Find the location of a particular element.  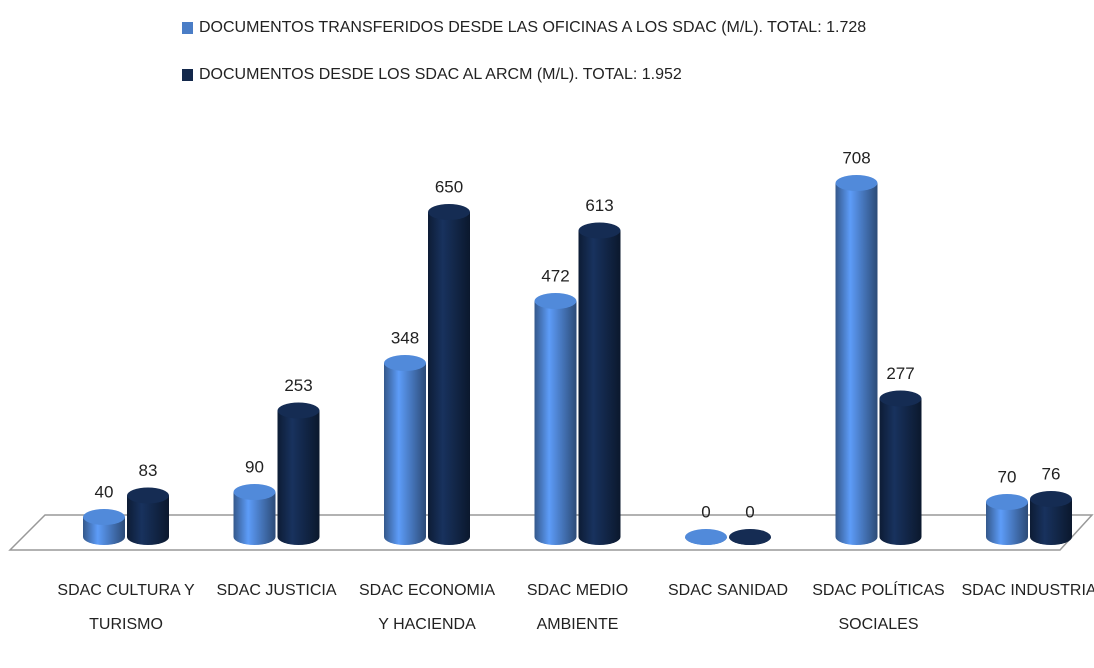

data-label: 40 is located at coordinates (104, 491).